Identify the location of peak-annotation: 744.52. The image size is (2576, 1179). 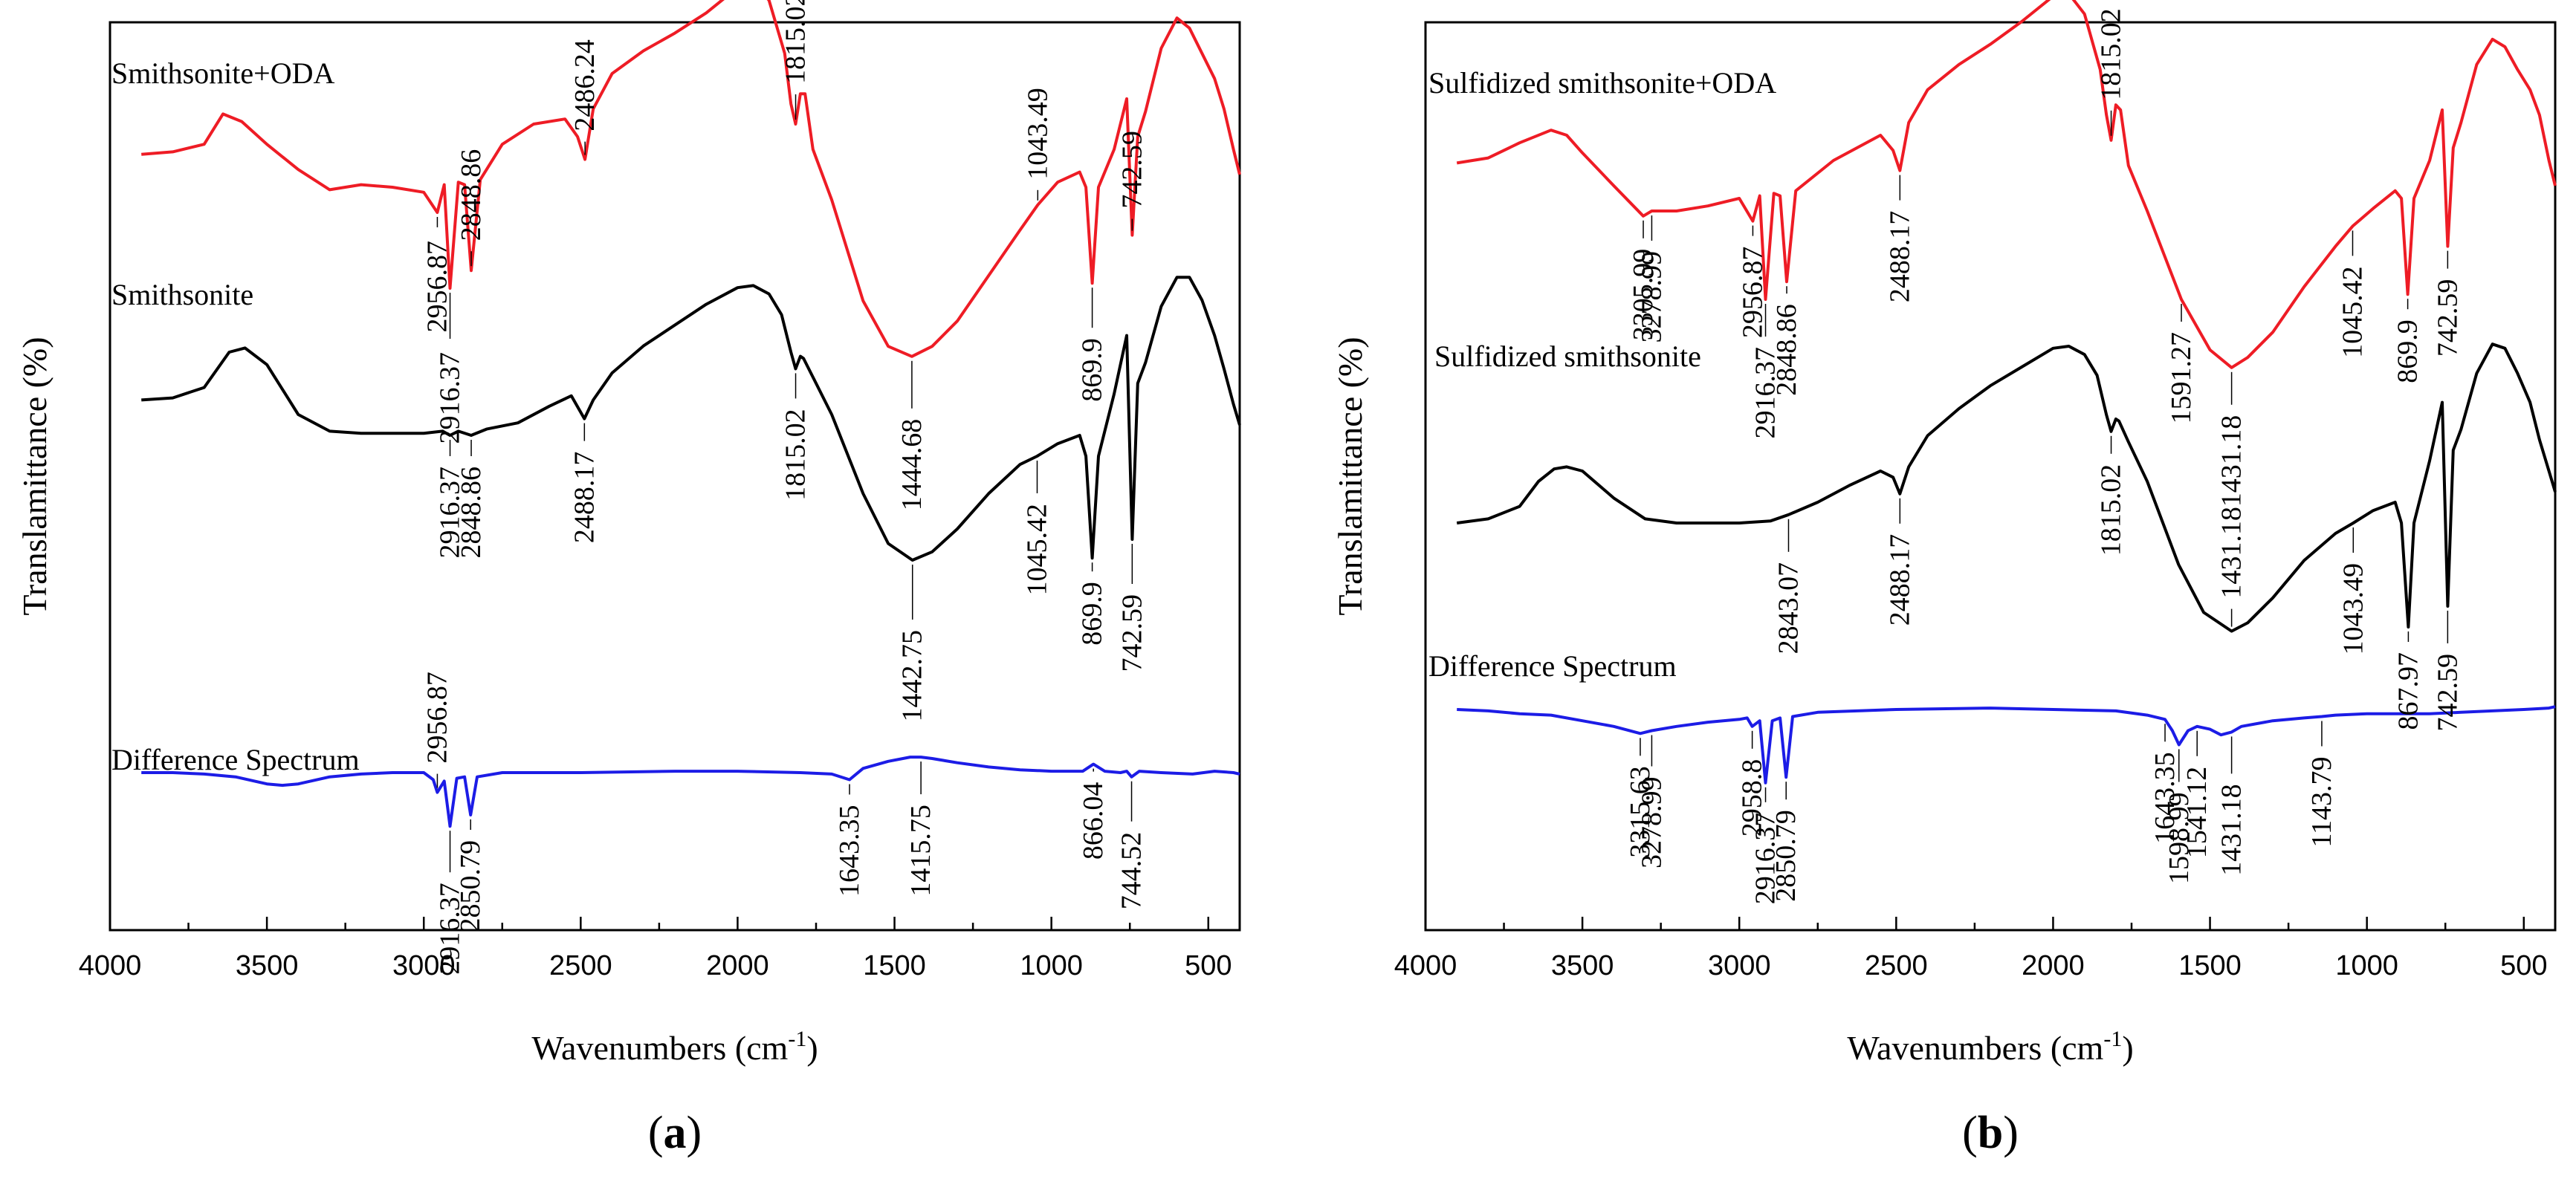
(1132, 871).